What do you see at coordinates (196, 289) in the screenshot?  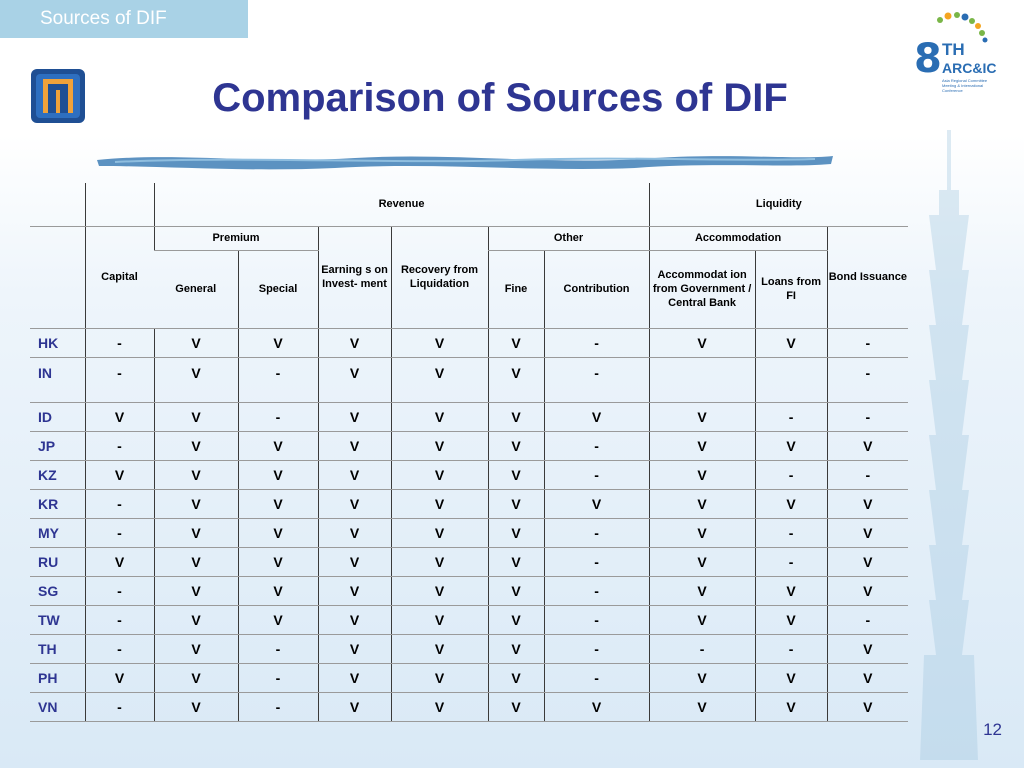 I see `general-header: General` at bounding box center [196, 289].